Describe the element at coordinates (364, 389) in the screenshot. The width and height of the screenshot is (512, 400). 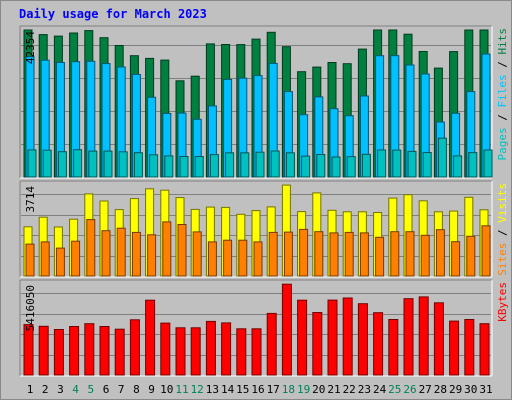
I see `x-tick-label: 23` at that location.